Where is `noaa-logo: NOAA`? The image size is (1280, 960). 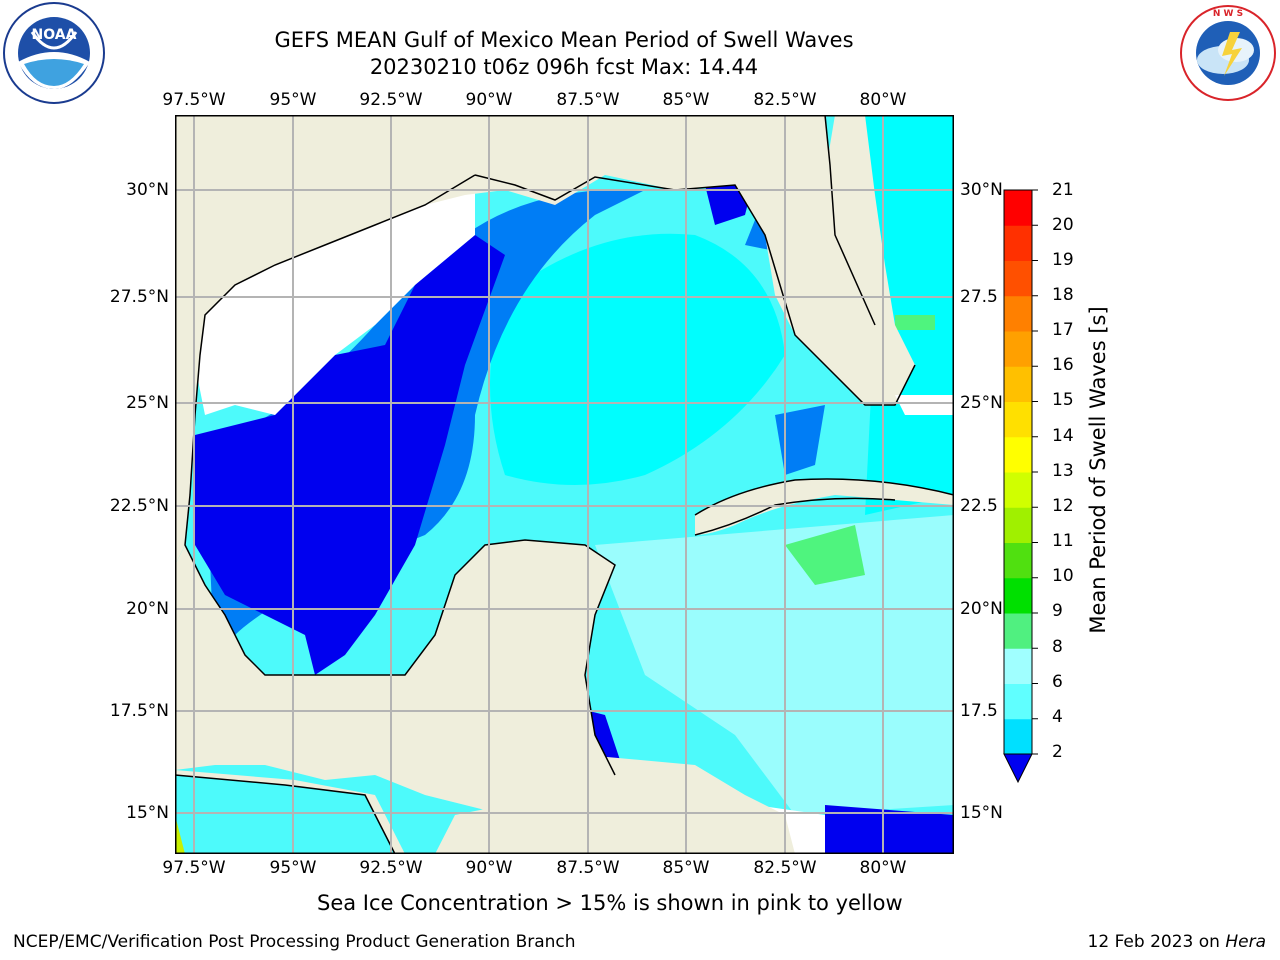
noaa-logo: NOAA is located at coordinates (54, 53).